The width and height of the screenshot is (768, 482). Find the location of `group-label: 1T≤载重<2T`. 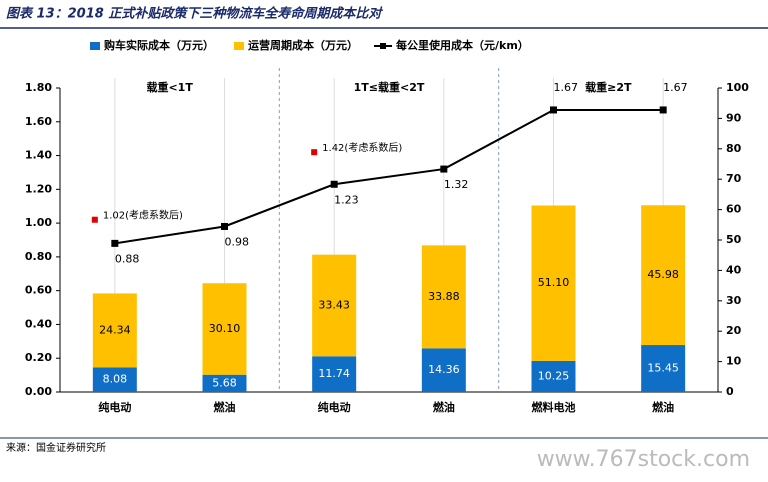

group-label: 1T≤载重<2T is located at coordinates (389, 87).